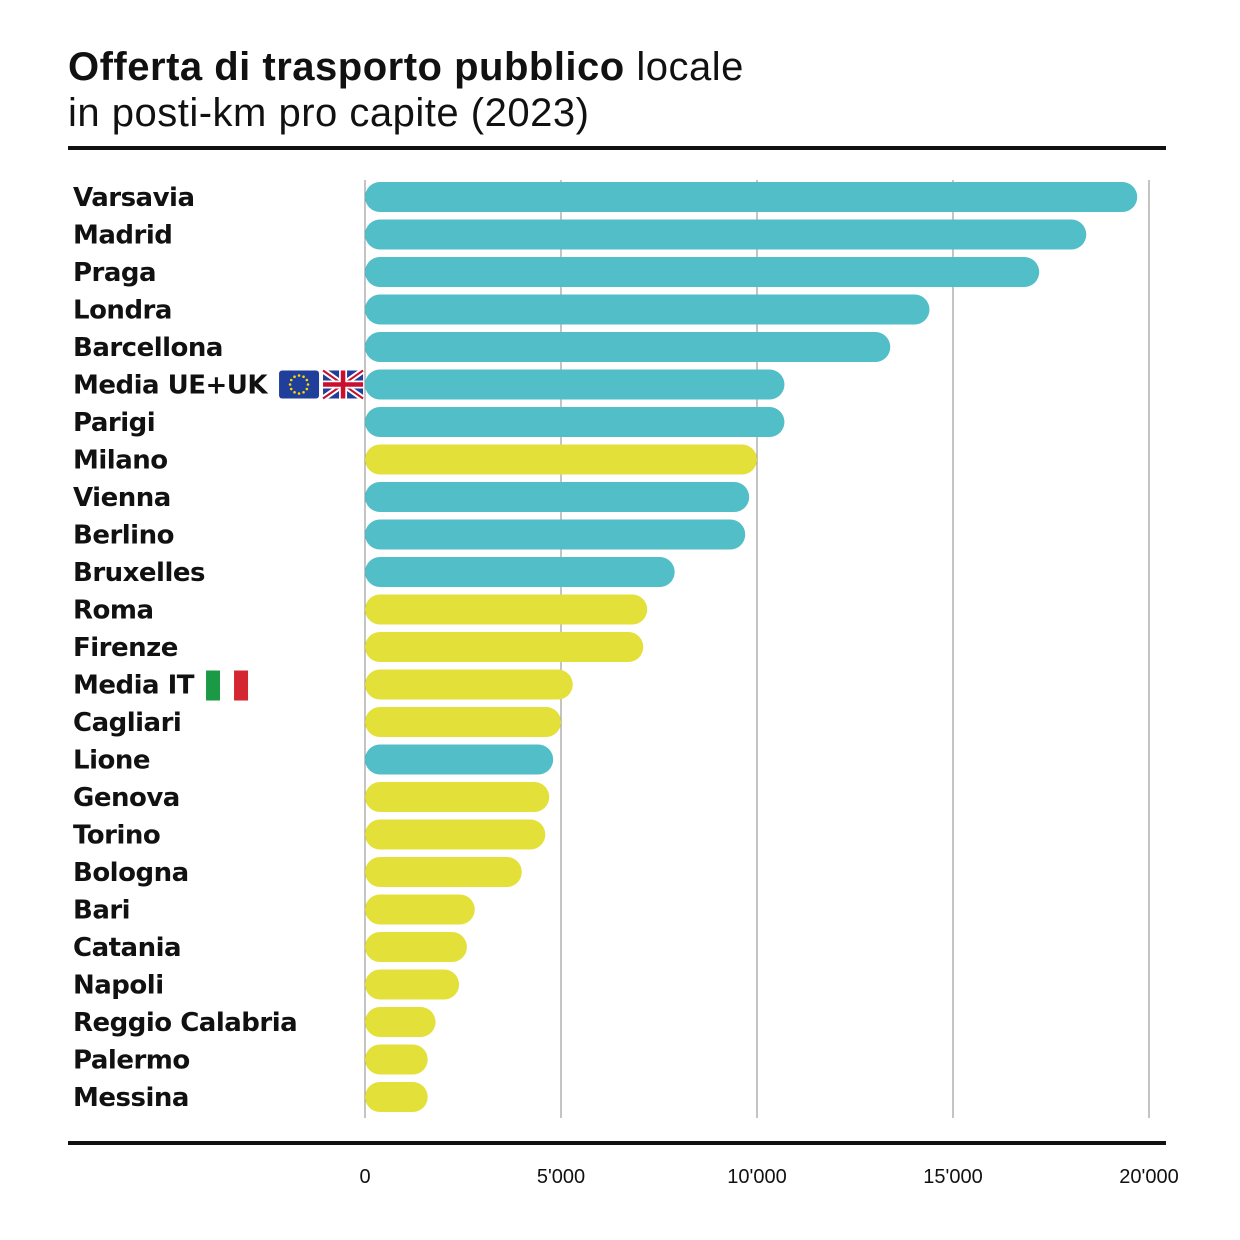 This screenshot has height=1240, width=1240. Describe the element at coordinates (756, 1177) in the screenshot. I see `x-tick-label: 10'000` at that location.